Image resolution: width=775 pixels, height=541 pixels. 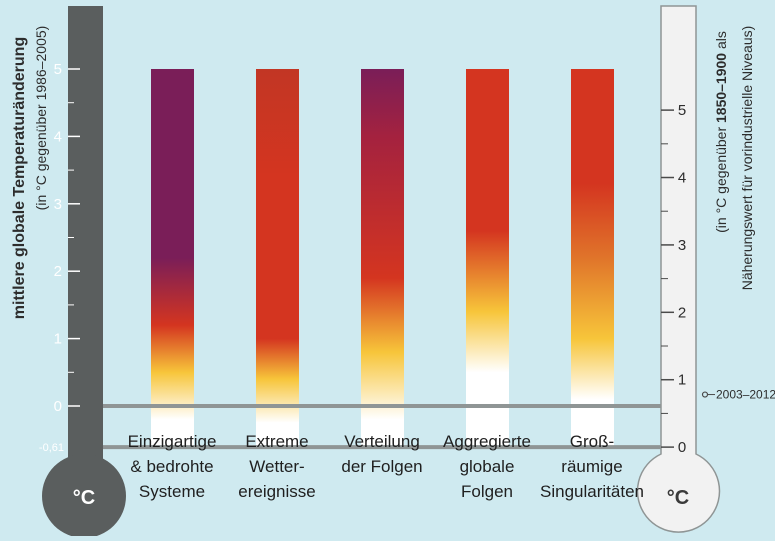 I want to click on right-unit-label: °C, so click(x=678, y=498).